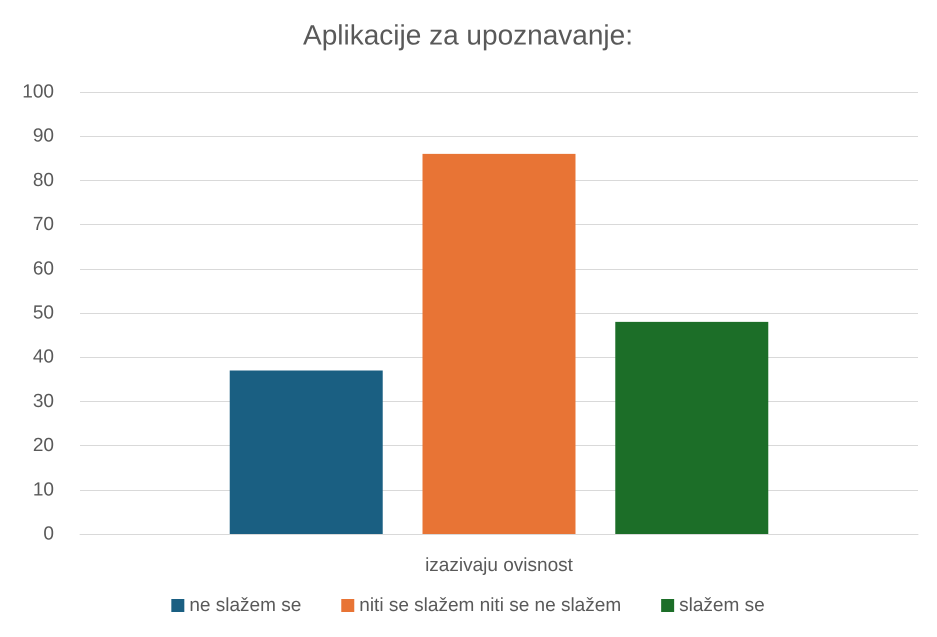 The height and width of the screenshot is (637, 937). Describe the element at coordinates (245, 605) in the screenshot. I see `legend-label: ne slažem se` at that location.